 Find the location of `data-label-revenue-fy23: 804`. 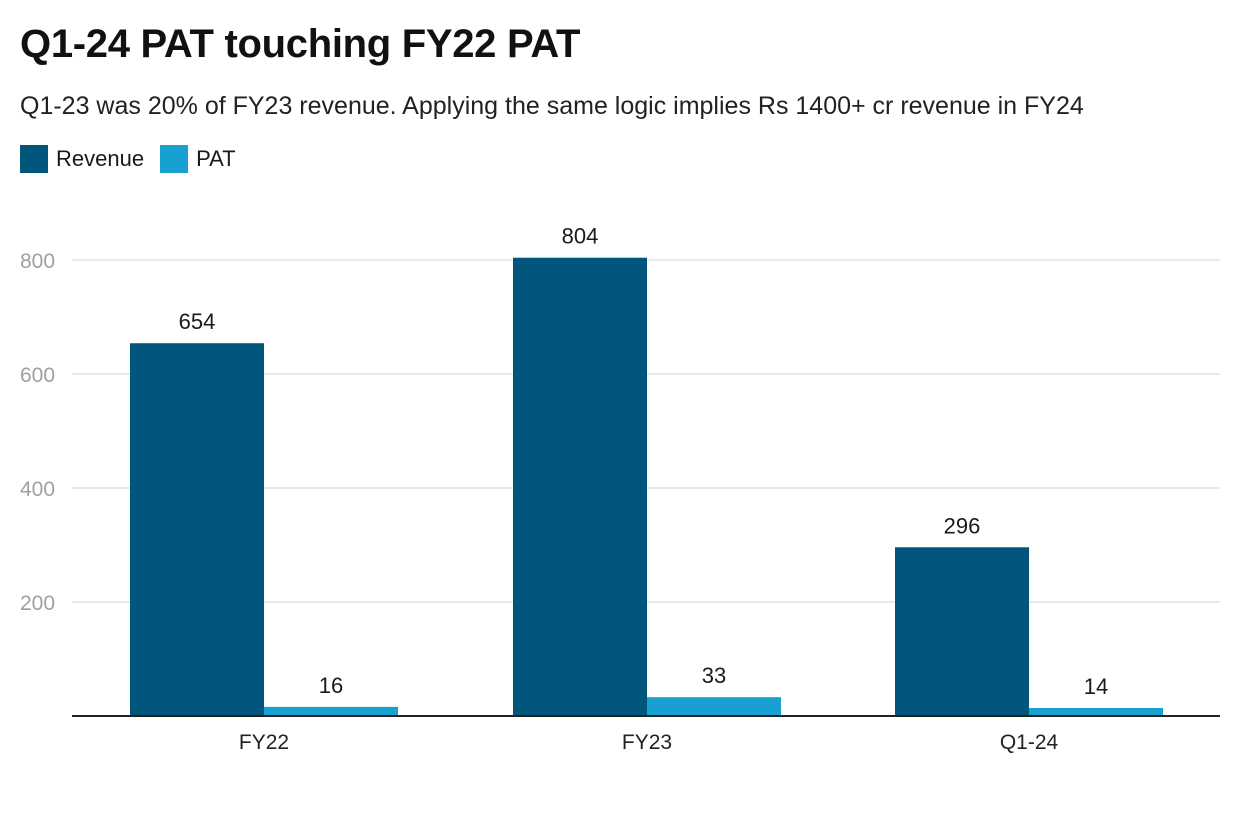

data-label-revenue-fy23: 804 is located at coordinates (580, 236).